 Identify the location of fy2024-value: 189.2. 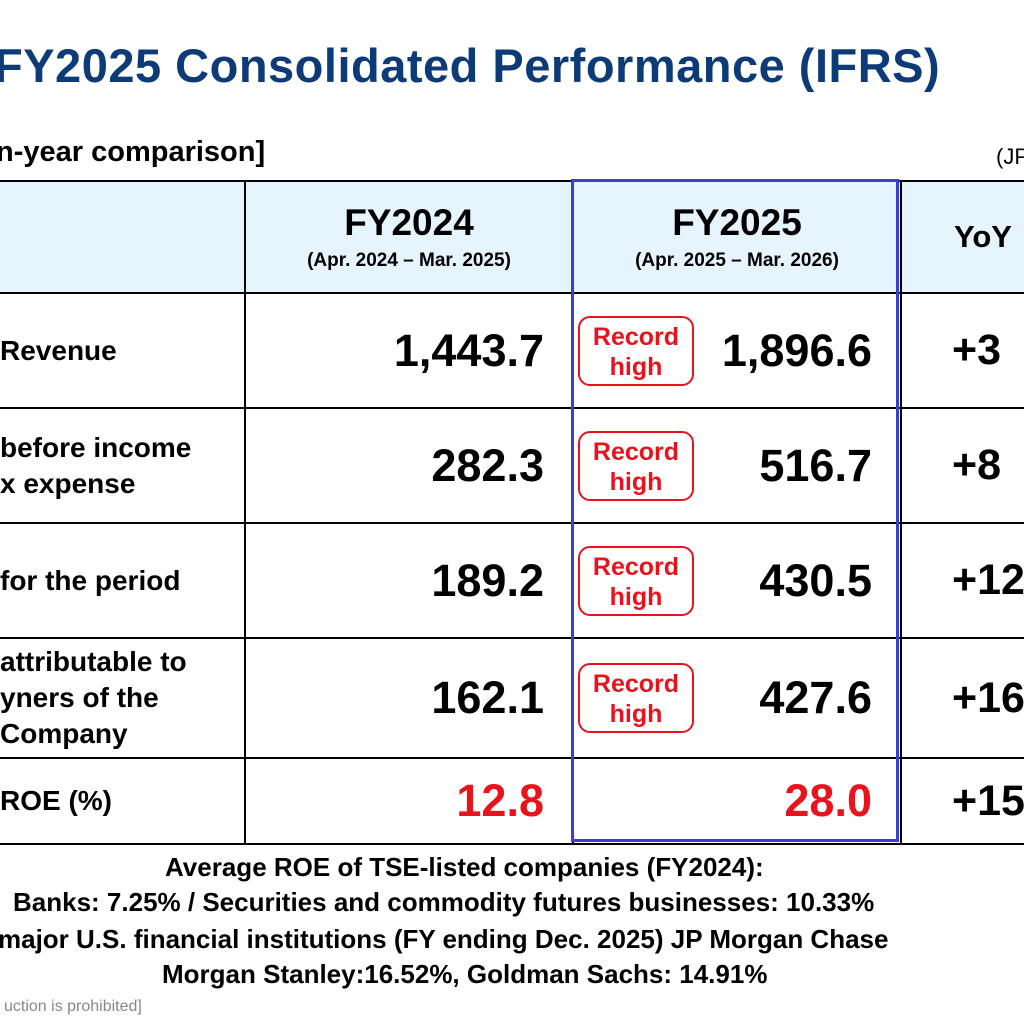
(409, 580).